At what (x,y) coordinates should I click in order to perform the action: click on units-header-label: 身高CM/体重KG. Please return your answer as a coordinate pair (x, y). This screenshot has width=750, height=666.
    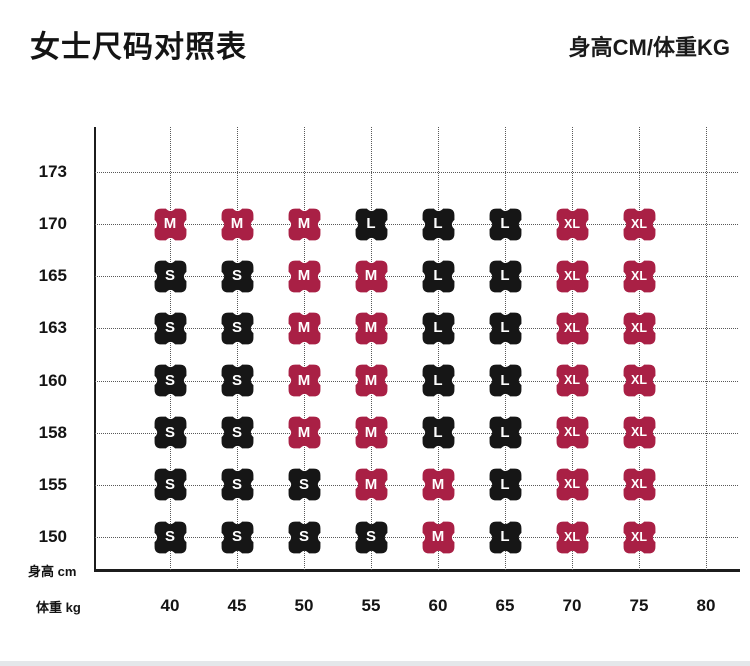
    Looking at the image, I should click on (649, 47).